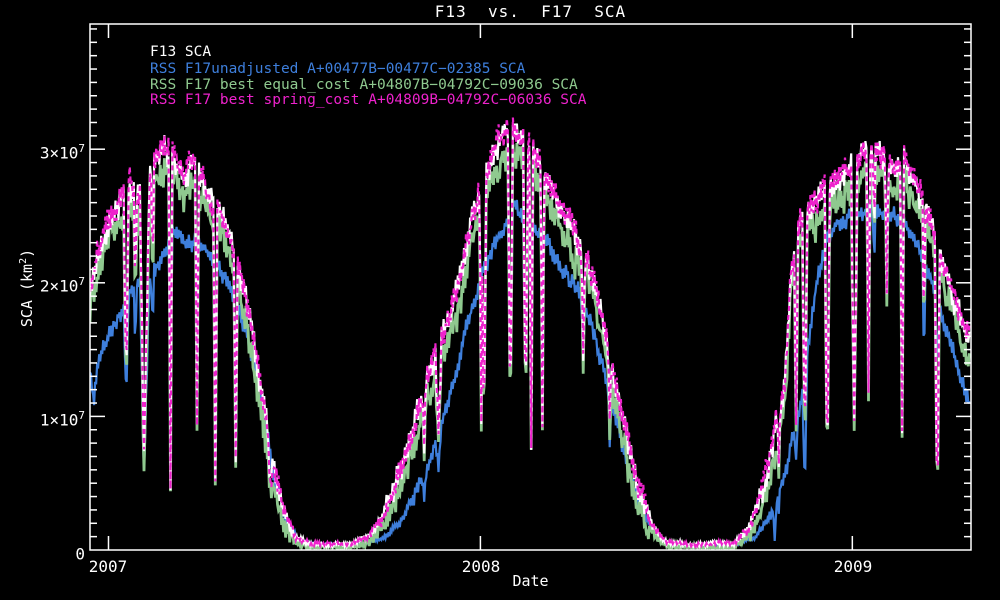 The height and width of the screenshot is (600, 1000). I want to click on chart-title: F13 vs. F17 SCA, so click(530, 11).